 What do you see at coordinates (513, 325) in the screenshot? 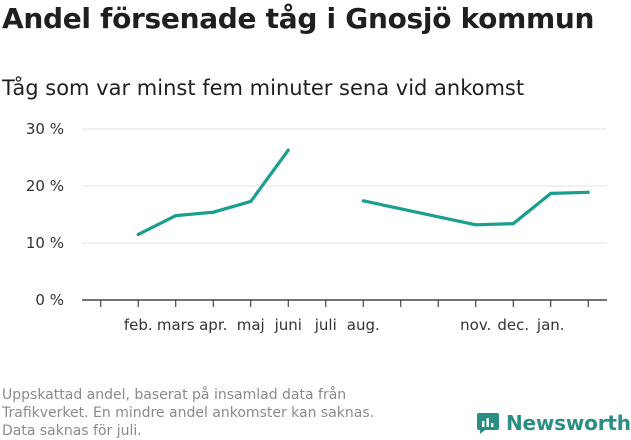
I see `x-tick-label: dec.` at bounding box center [513, 325].